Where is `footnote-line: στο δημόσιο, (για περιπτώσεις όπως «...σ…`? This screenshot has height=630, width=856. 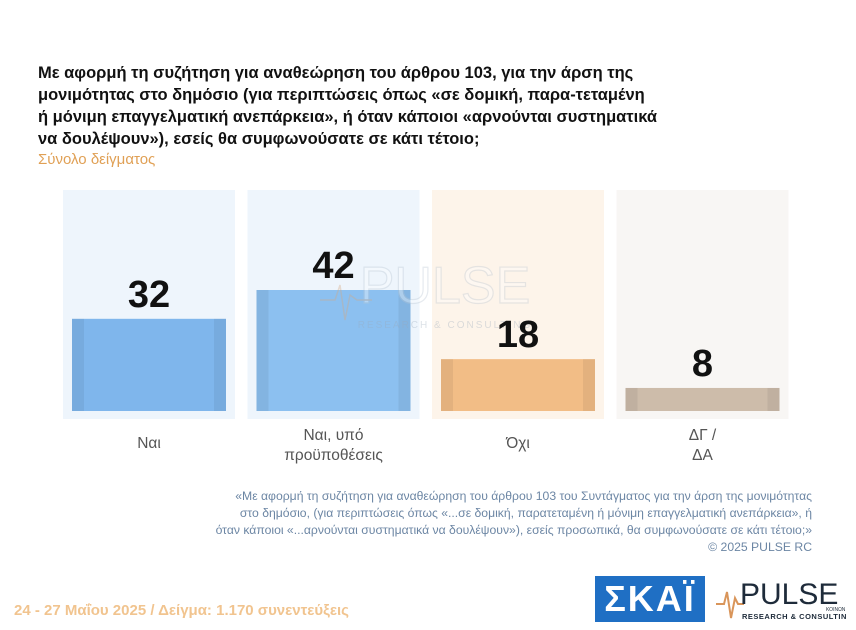
footnote-line: στο δημόσιο, (για περιπτώσεις όπως «...σ… is located at coordinates (525, 513).